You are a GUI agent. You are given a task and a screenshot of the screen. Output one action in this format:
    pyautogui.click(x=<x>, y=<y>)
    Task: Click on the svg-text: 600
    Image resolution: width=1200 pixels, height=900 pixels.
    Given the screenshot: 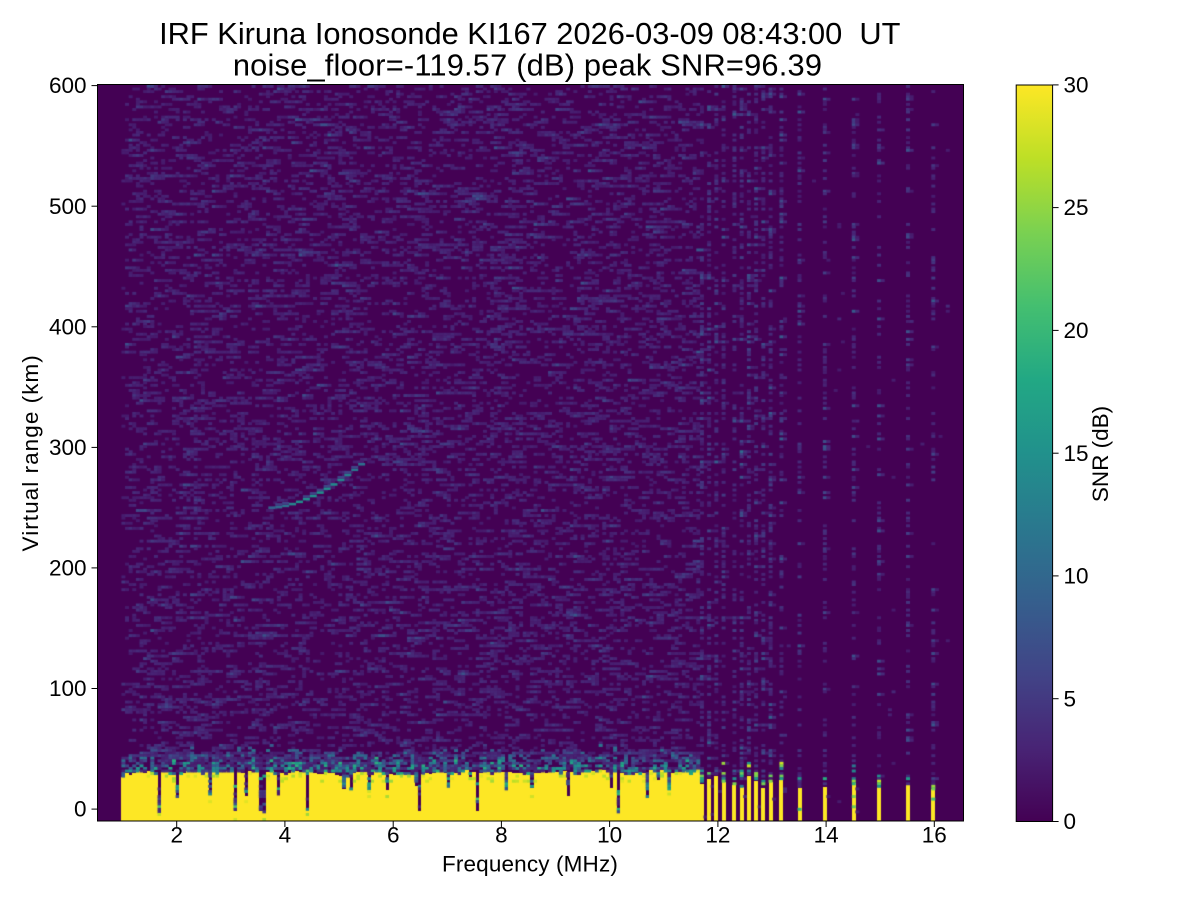 What is the action you would take?
    pyautogui.click(x=68, y=85)
    